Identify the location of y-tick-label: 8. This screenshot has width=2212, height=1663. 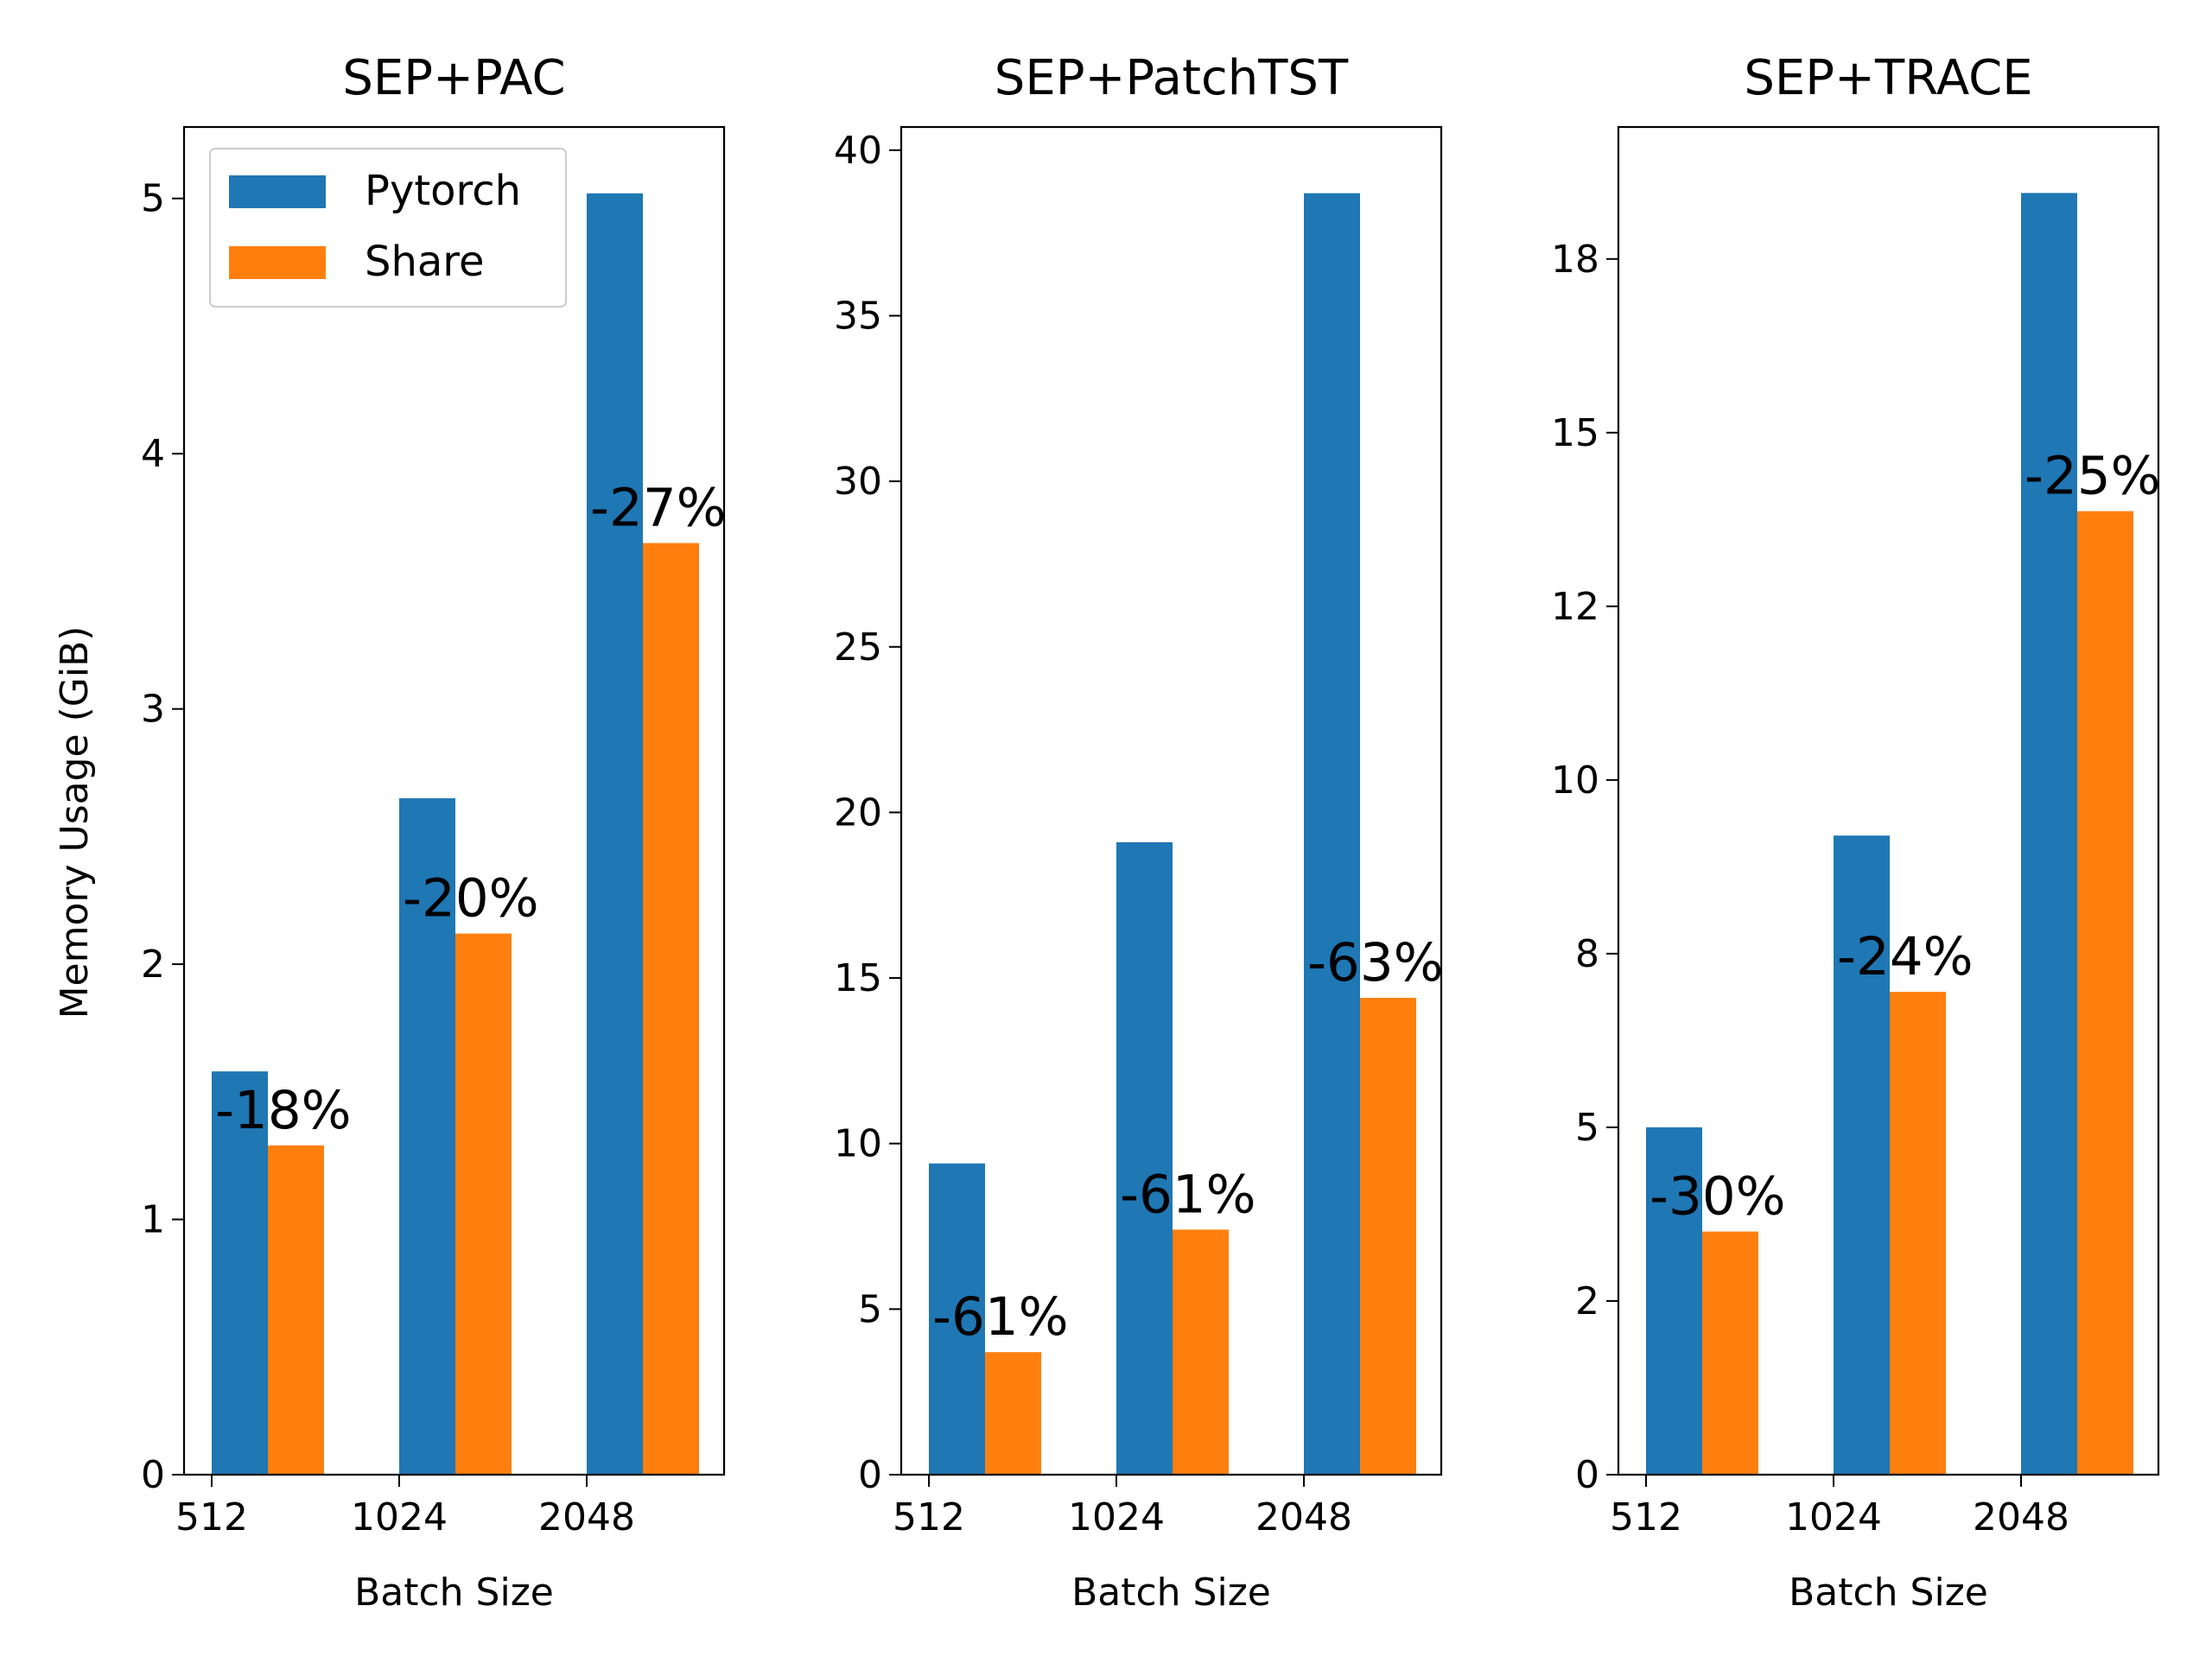
(1587, 954).